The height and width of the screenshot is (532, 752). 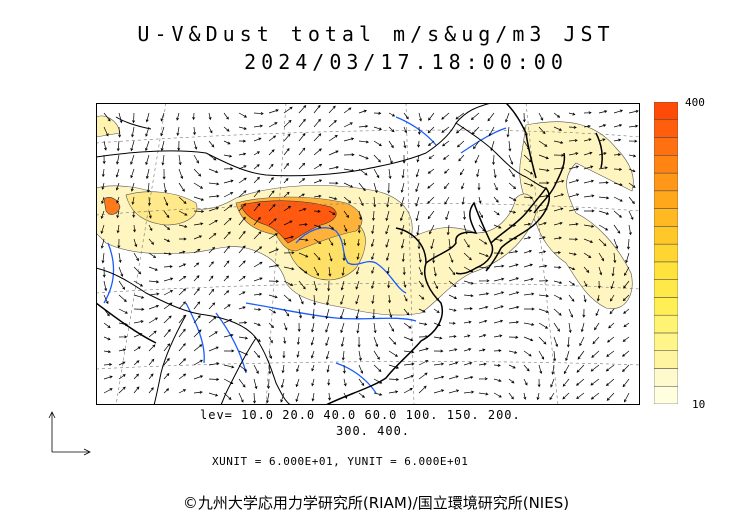 What do you see at coordinates (112, 206) in the screenshot?
I see `dust-spot-west-peak` at bounding box center [112, 206].